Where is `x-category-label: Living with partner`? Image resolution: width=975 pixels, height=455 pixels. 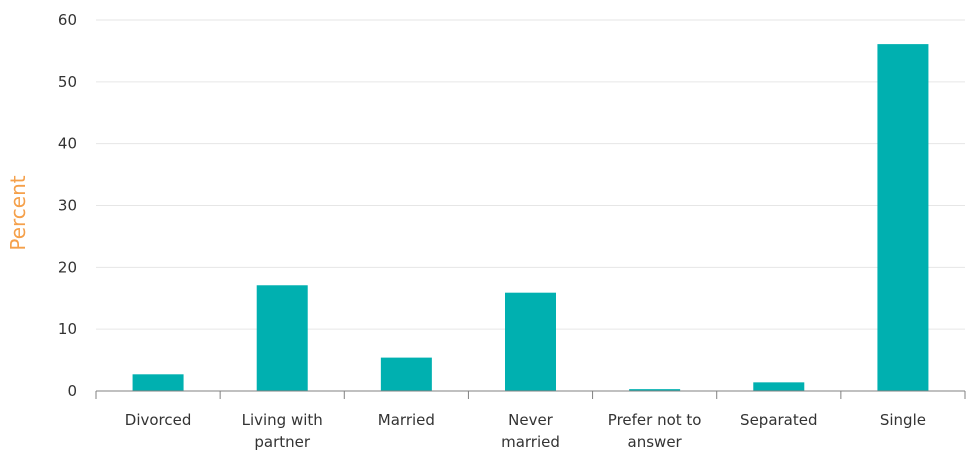 x-category-label: Living with partner is located at coordinates (282, 431).